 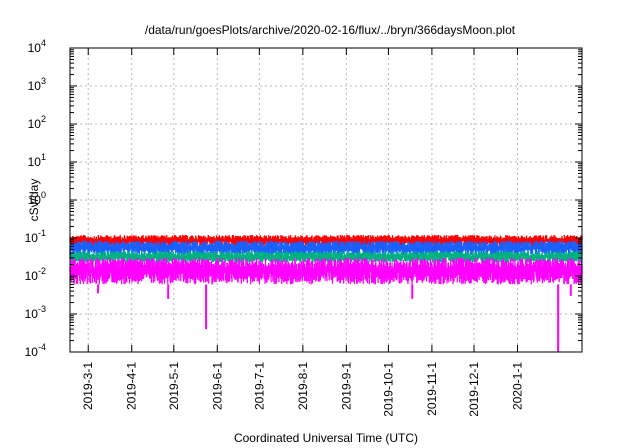 What do you see at coordinates (132, 386) in the screenshot?
I see `x-tick-label: 2019-4-1` at bounding box center [132, 386].